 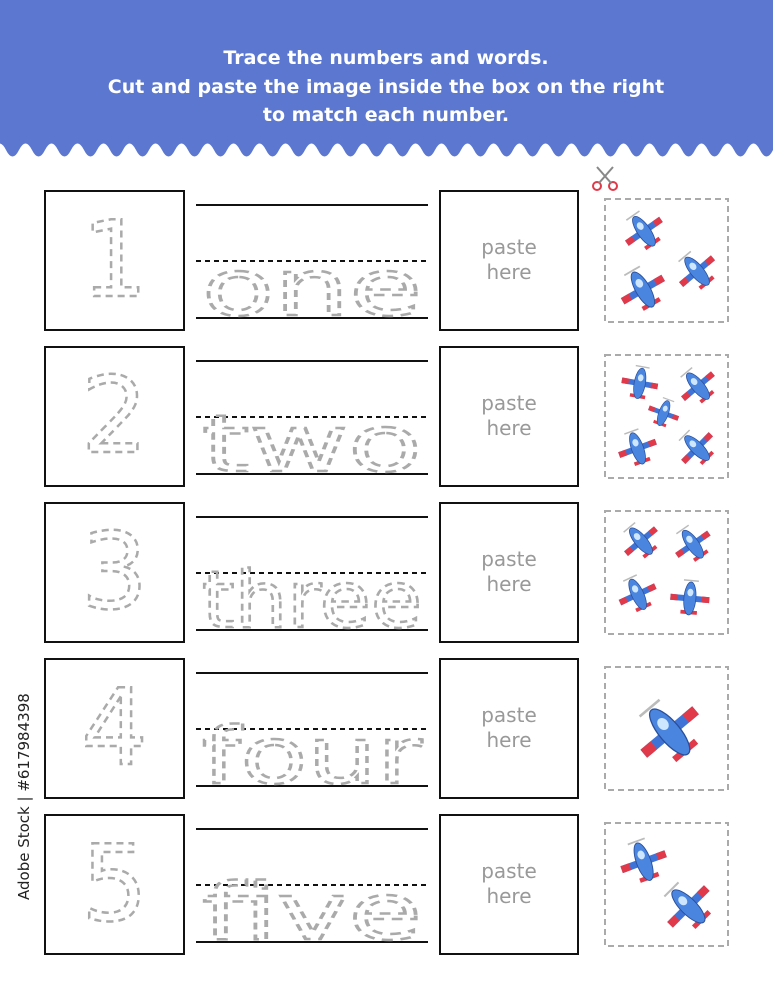 What do you see at coordinates (312, 913) in the screenshot?
I see `trace-word: five` at bounding box center [312, 913].